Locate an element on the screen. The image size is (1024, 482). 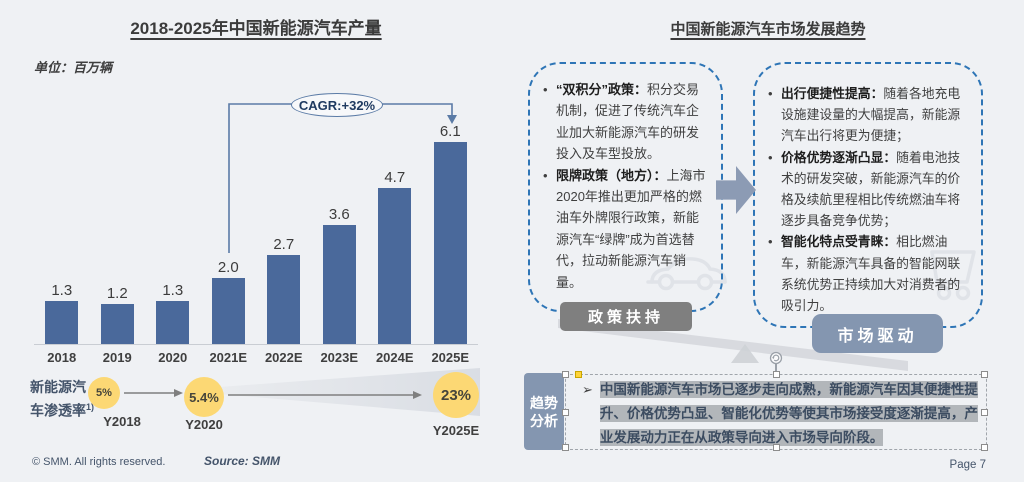
selection-handle-bottom-left is located at coordinates (565, 447).